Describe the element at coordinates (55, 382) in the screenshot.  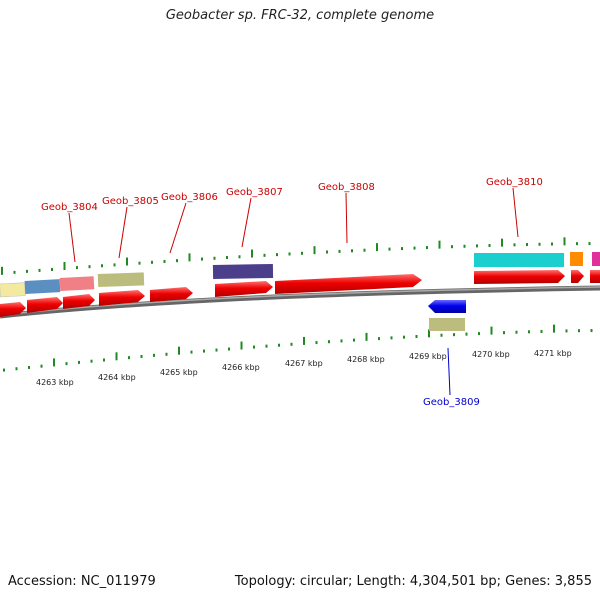
I see `kbp-label: 4263 kbp` at that location.